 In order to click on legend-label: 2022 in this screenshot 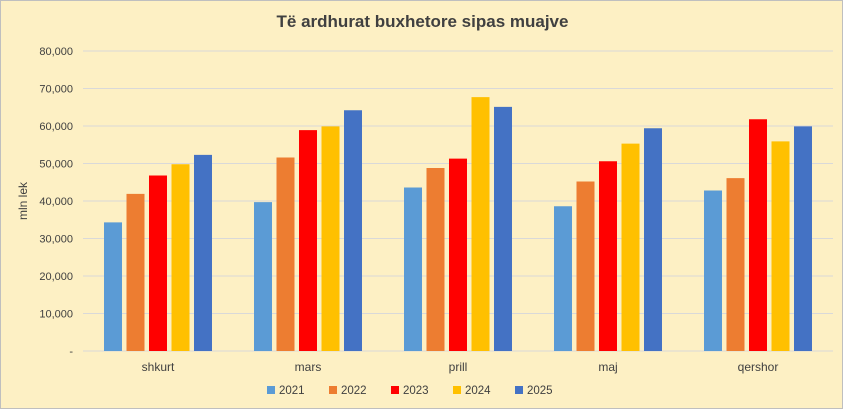, I will do `click(354, 391)`.